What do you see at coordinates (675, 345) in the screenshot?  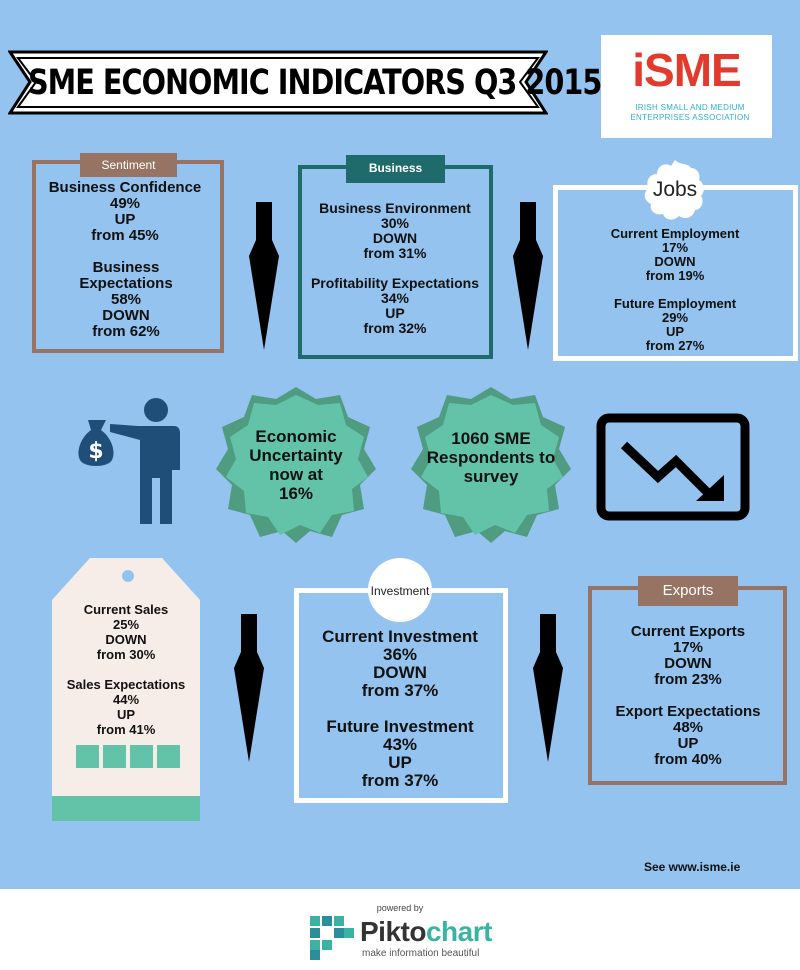 I see `metric-previous: from 27%` at bounding box center [675, 345].